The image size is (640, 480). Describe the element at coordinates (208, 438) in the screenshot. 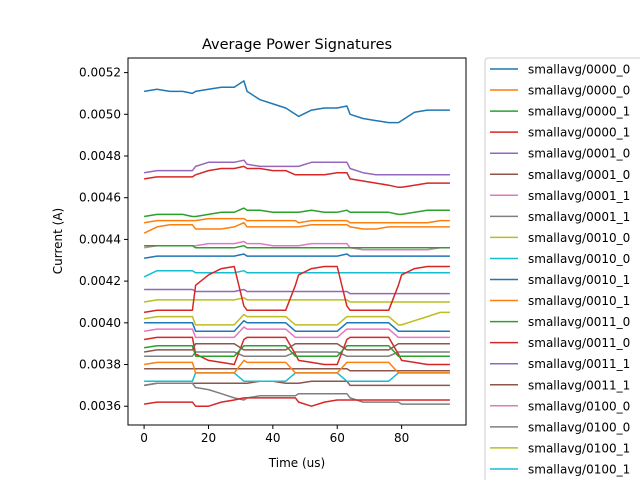

I see `x-tick-label: 20` at that location.